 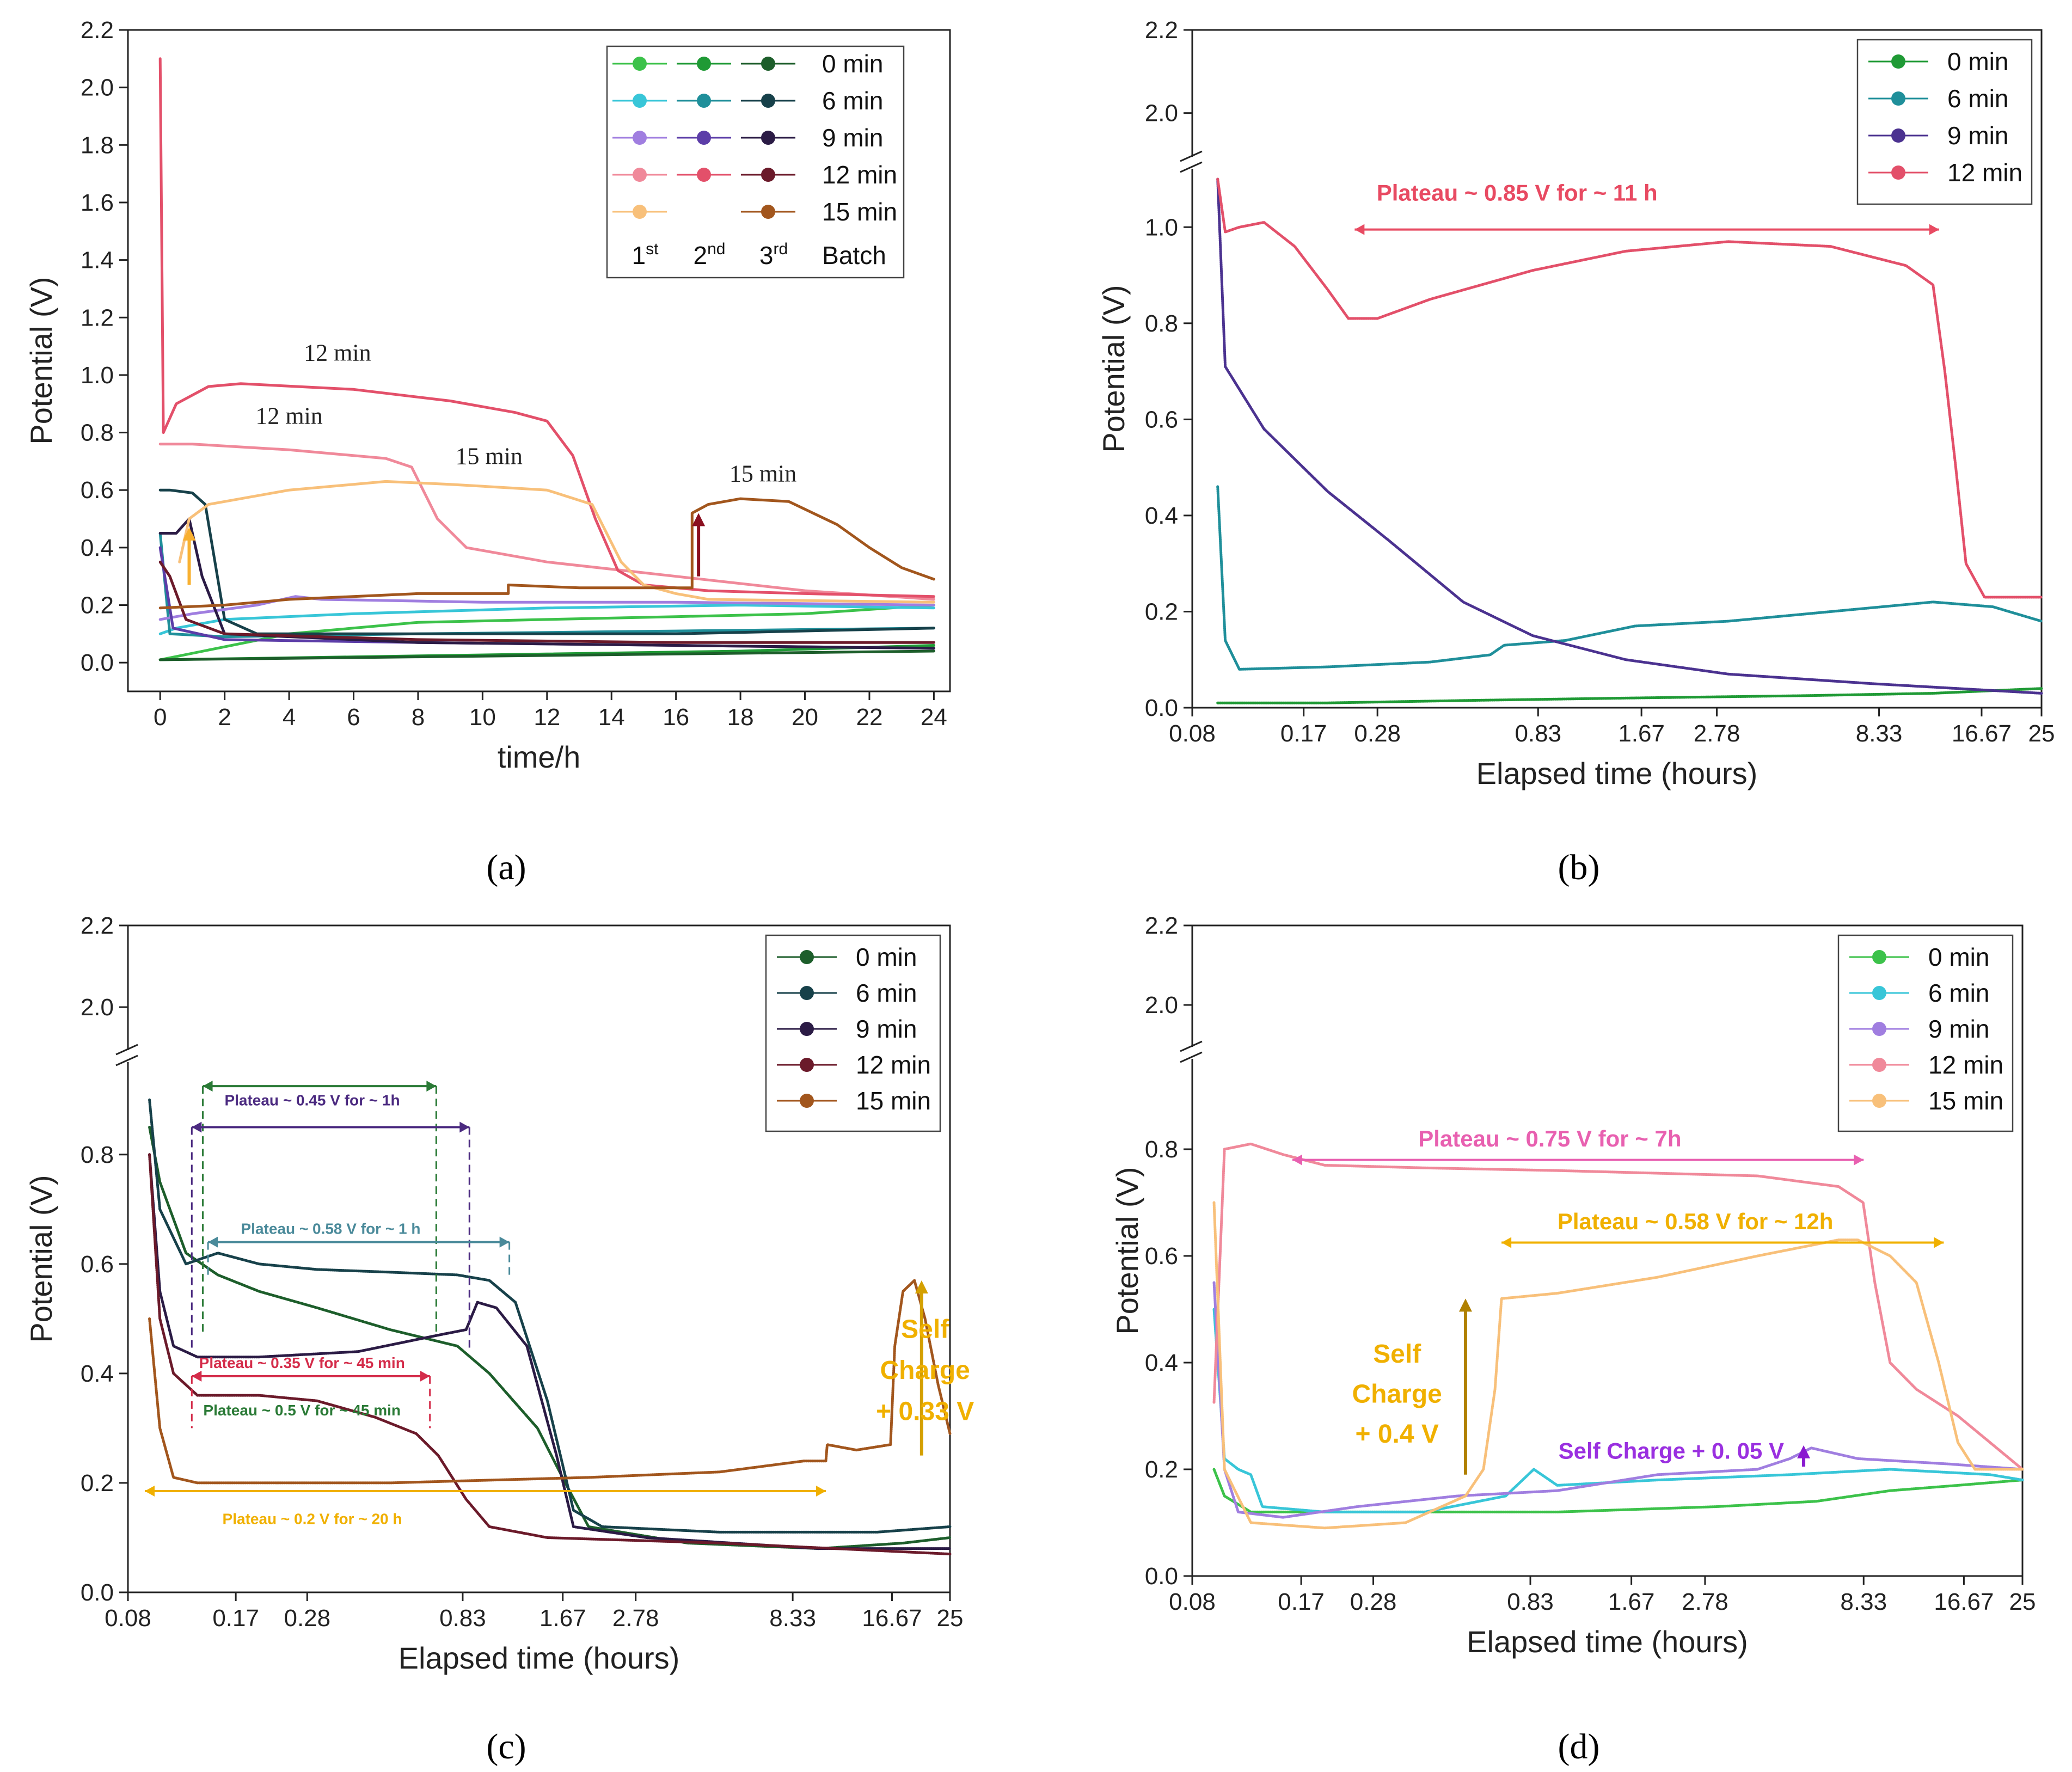 What do you see at coordinates (539, 1658) in the screenshot?
I see `x-axis-title: Elapsed time (hours)` at bounding box center [539, 1658].